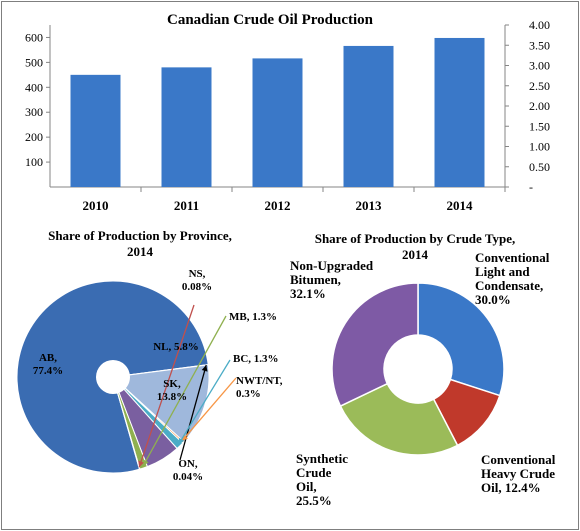 The height and width of the screenshot is (531, 580). What do you see at coordinates (415, 238) in the screenshot?
I see `crude-donut-title-line1: Share of Production by Crude Type,` at bounding box center [415, 238].